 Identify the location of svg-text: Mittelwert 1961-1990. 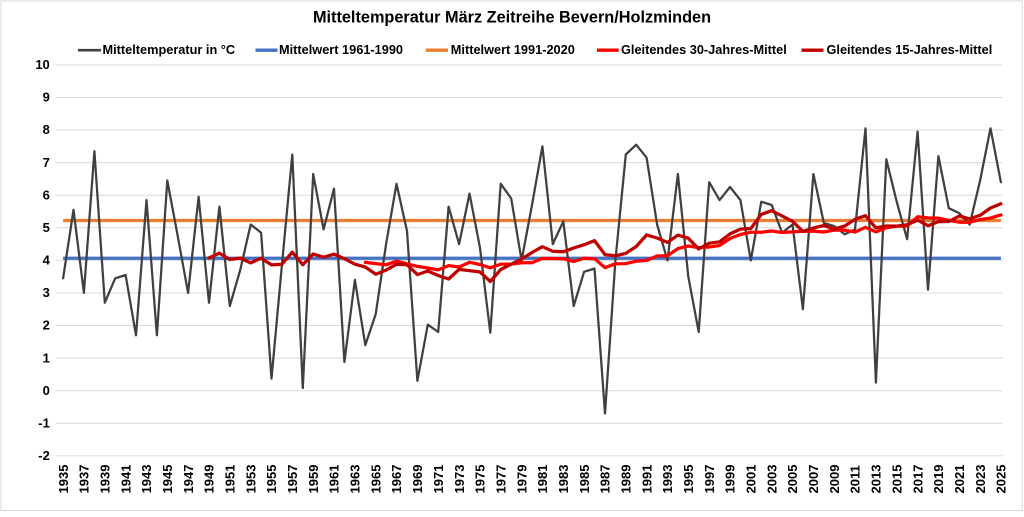
(341, 49).